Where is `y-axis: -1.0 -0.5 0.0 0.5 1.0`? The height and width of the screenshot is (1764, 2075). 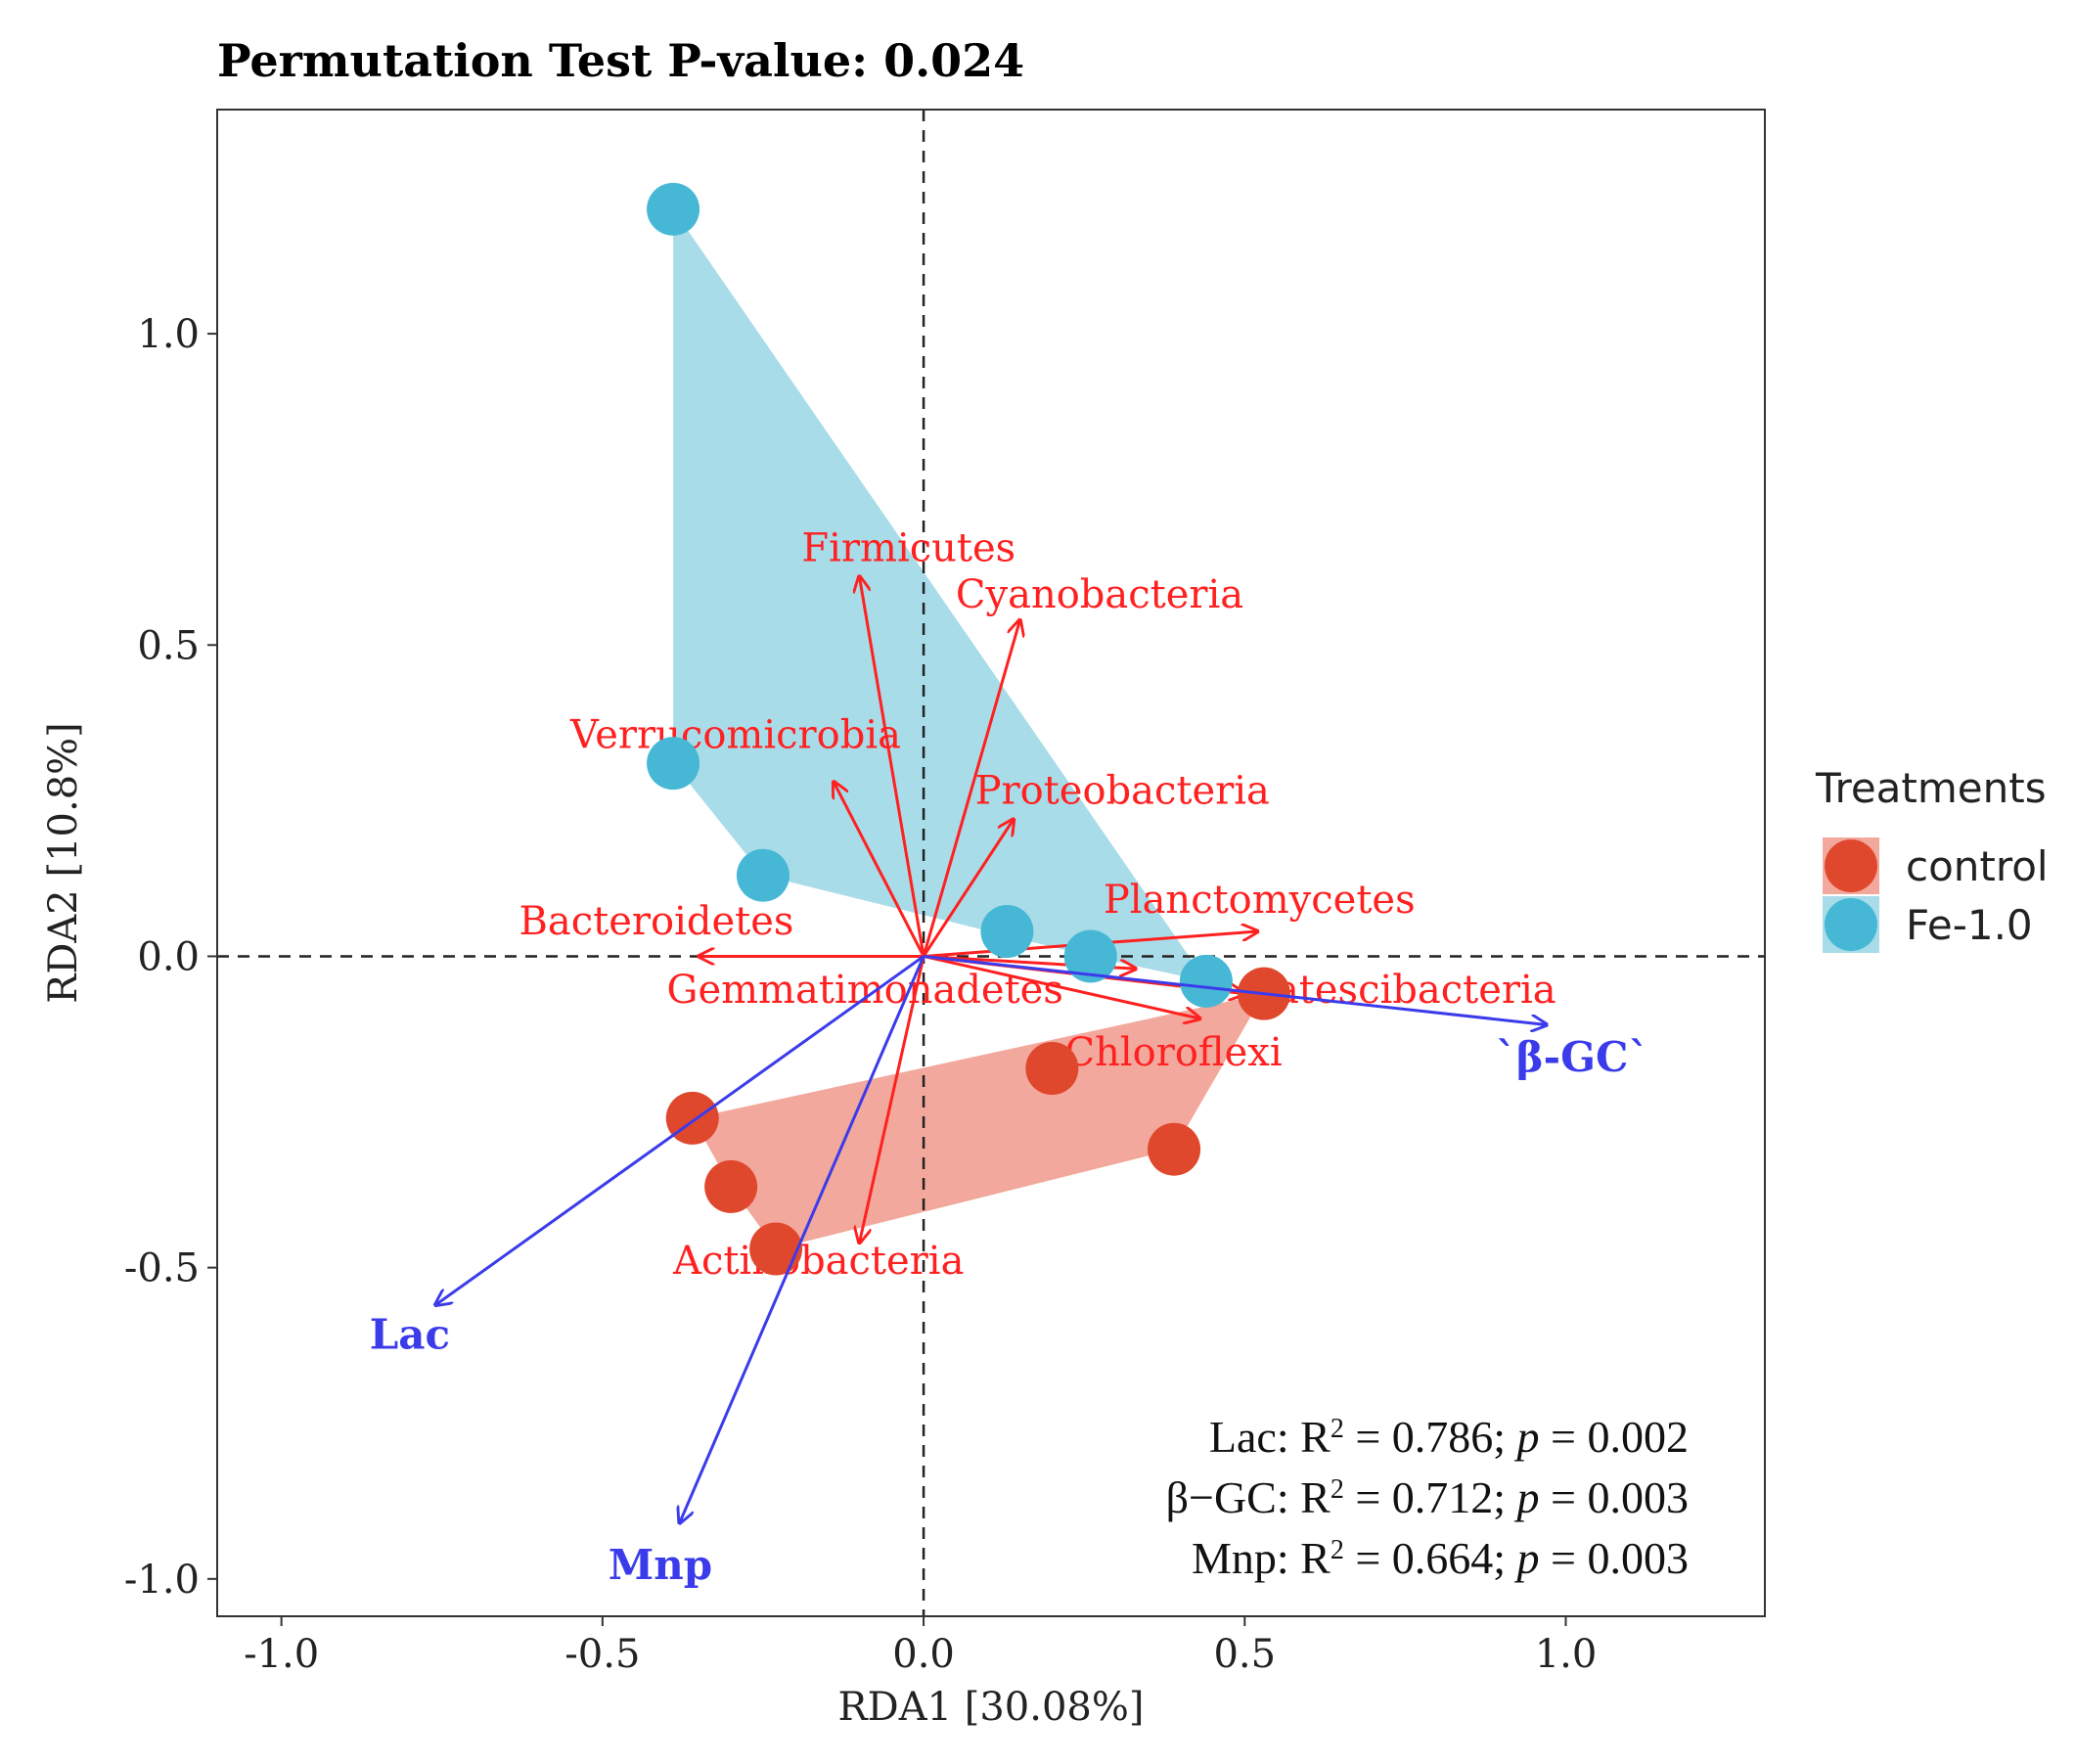 y-axis: -1.0 -0.5 0.0 0.5 1.0 is located at coordinates (170, 958).